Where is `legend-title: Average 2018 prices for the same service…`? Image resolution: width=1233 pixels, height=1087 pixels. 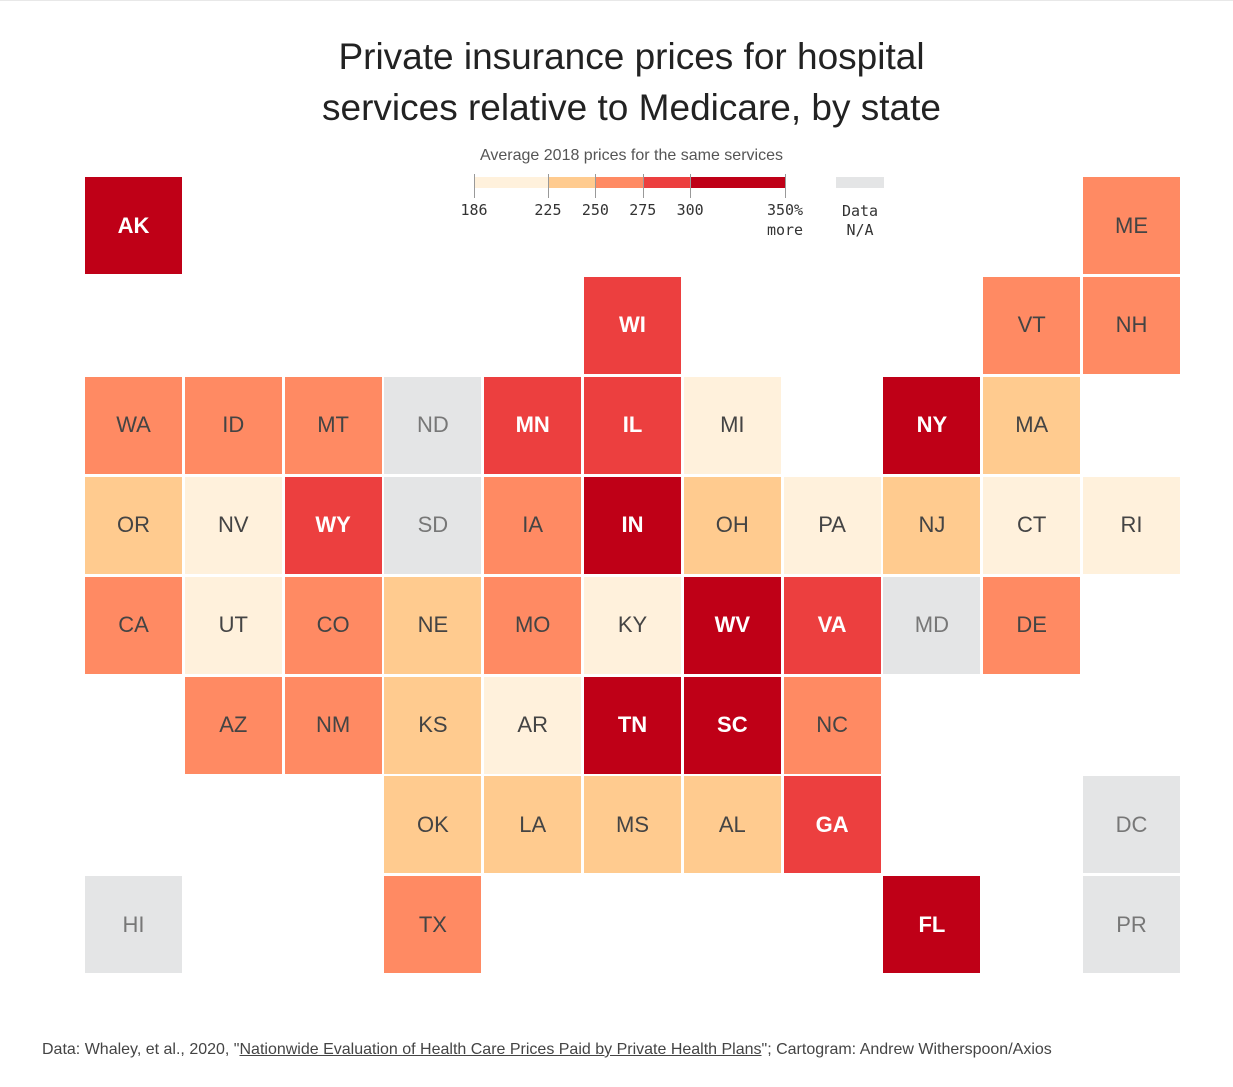 legend-title: Average 2018 prices for the same service… is located at coordinates (631, 155).